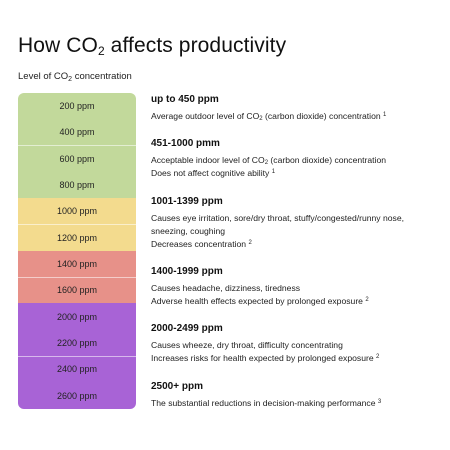  I want to click on scale-tick: 400 ppm, so click(77, 132).